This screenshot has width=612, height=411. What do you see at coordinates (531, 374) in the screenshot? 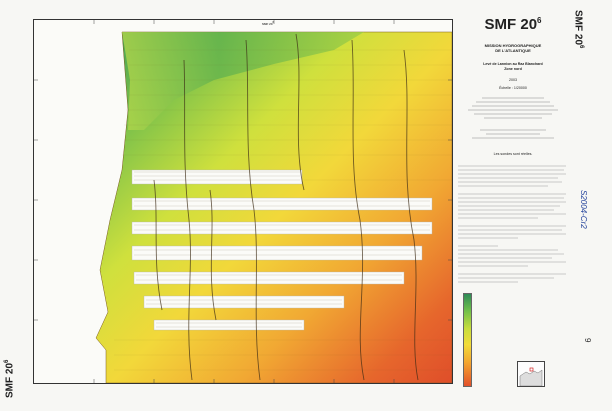
I see `inset-locator-map-icon` at bounding box center [531, 374].